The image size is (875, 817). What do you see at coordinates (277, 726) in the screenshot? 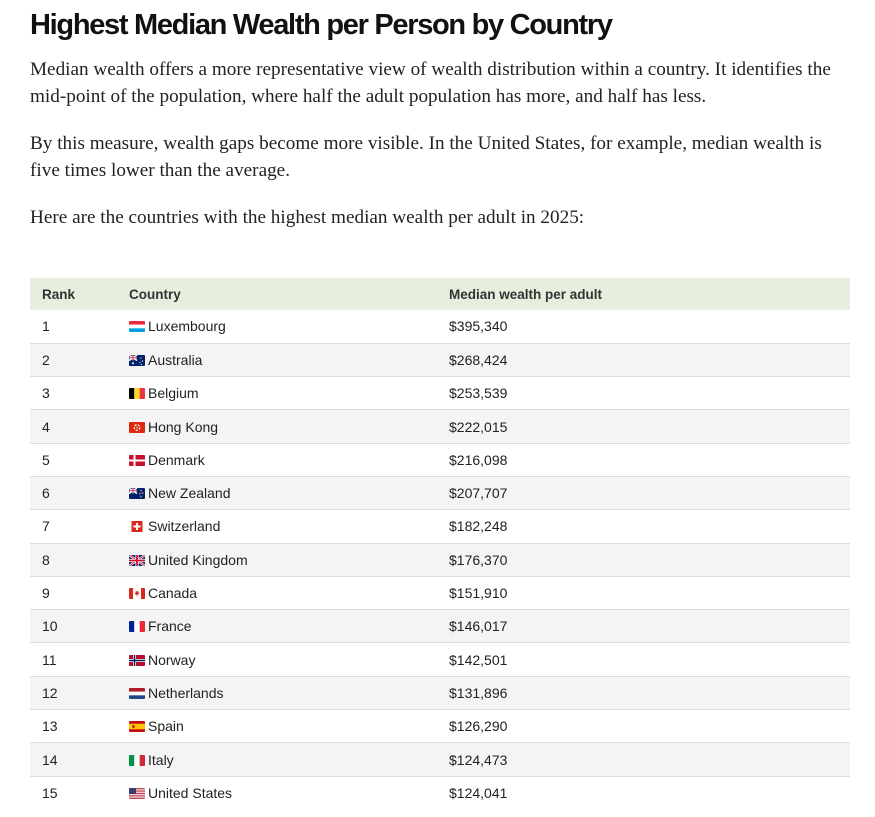
I see `country-cell: Spain` at bounding box center [277, 726].